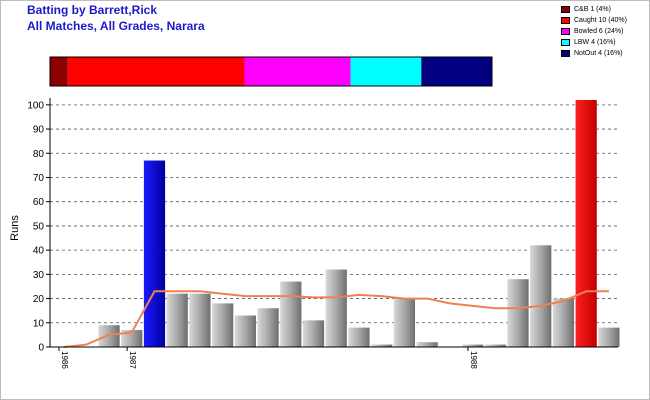  Describe the element at coordinates (386, 71) in the screenshot. I see `dismissal-segment-lbw` at that location.